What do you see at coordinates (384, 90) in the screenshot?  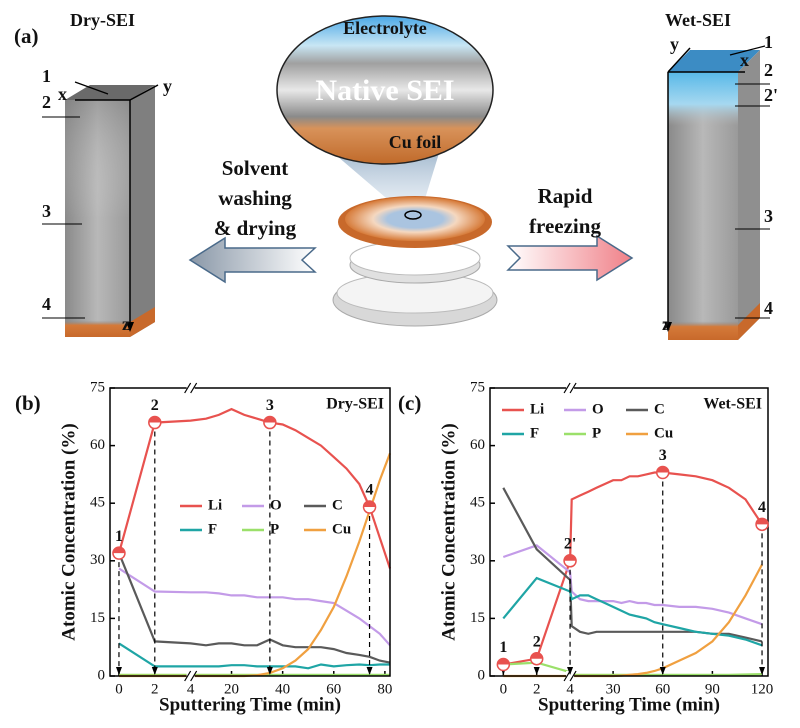 I see `lens-middle: Native SEI` at bounding box center [384, 90].